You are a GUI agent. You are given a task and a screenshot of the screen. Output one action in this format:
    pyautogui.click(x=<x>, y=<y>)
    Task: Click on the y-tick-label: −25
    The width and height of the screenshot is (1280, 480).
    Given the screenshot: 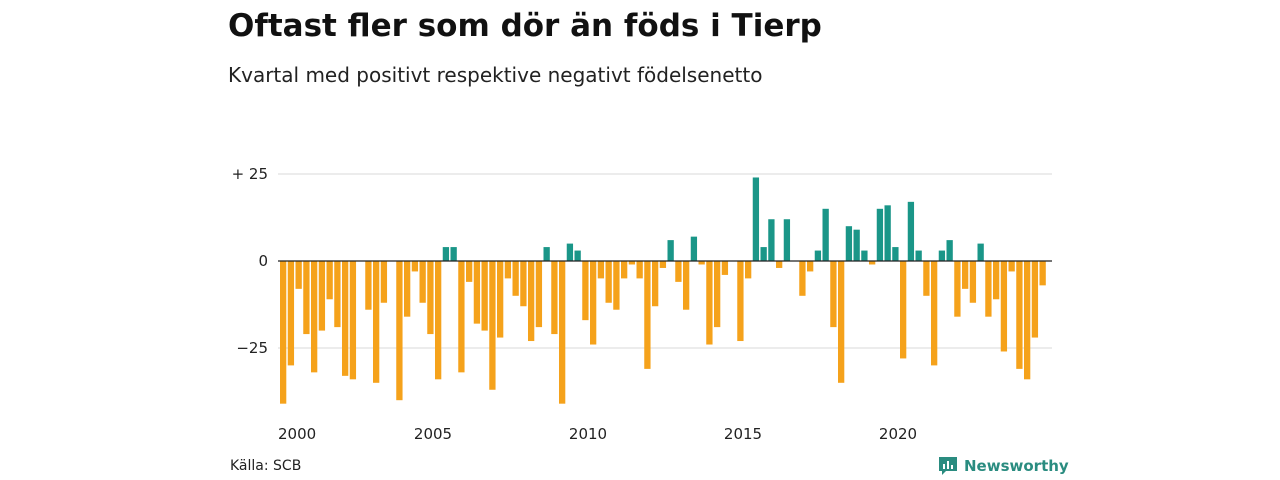 What is the action you would take?
    pyautogui.click(x=252, y=348)
    